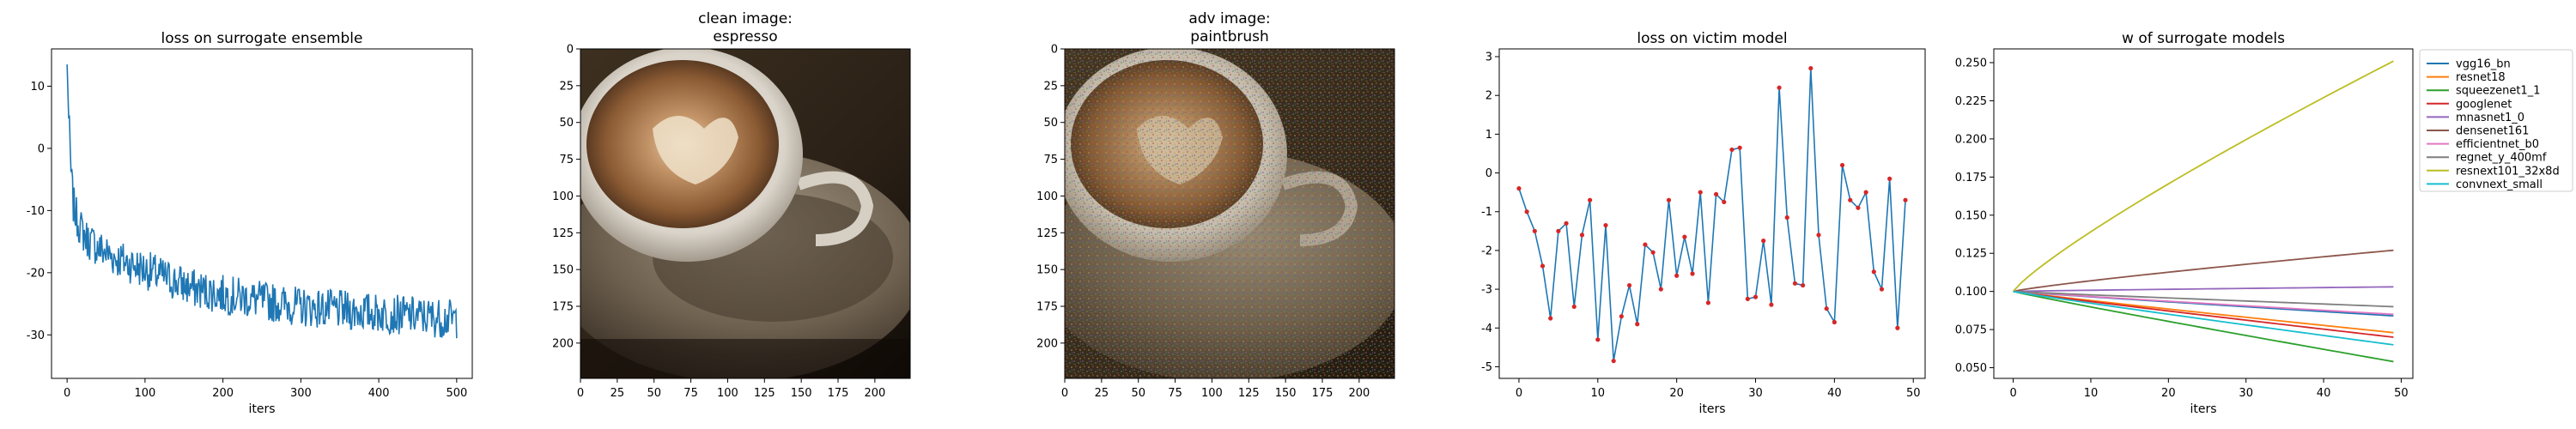 The width and height of the screenshot is (2576, 429). I want to click on panel2-ytick-label: 100, so click(563, 196).